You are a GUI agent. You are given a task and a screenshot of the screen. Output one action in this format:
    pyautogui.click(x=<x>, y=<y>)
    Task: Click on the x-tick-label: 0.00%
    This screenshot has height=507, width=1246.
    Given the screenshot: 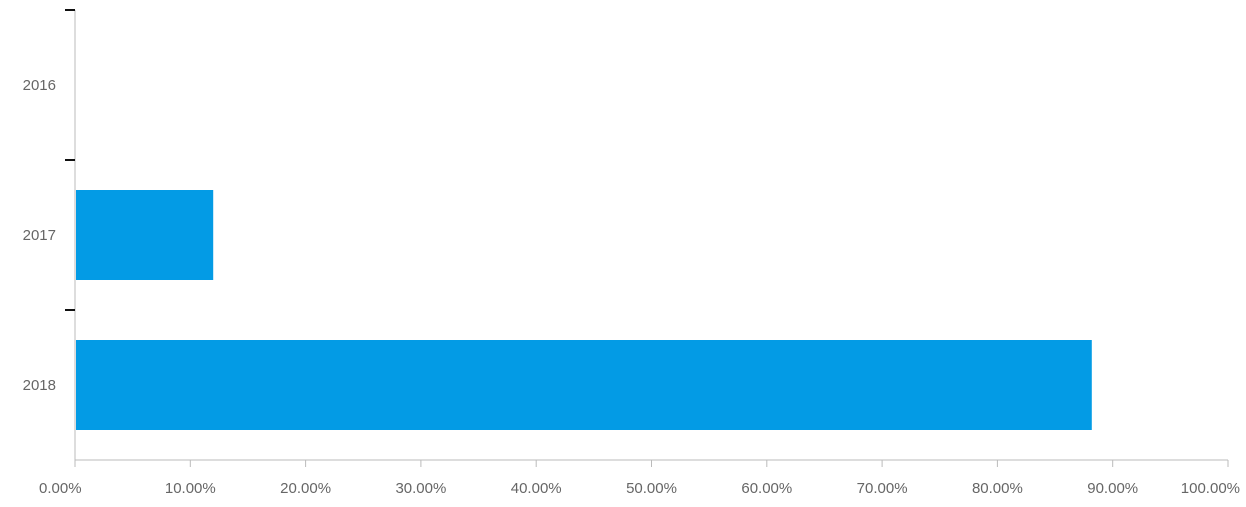 What is the action you would take?
    pyautogui.click(x=60, y=488)
    